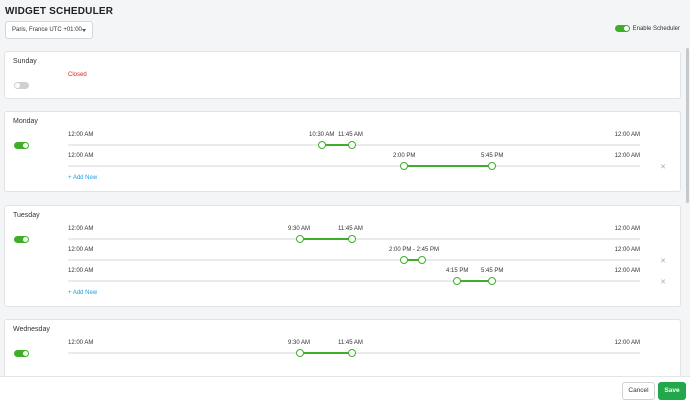 This screenshot has height=402, width=690. I want to click on day-toggle-tuesday, so click(21, 239).